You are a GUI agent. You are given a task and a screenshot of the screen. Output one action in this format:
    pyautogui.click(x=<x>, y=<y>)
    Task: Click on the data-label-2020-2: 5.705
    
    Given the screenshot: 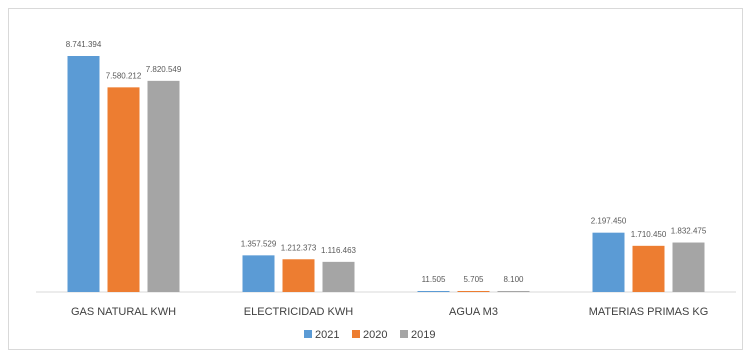 What is the action you would take?
    pyautogui.click(x=473, y=279)
    